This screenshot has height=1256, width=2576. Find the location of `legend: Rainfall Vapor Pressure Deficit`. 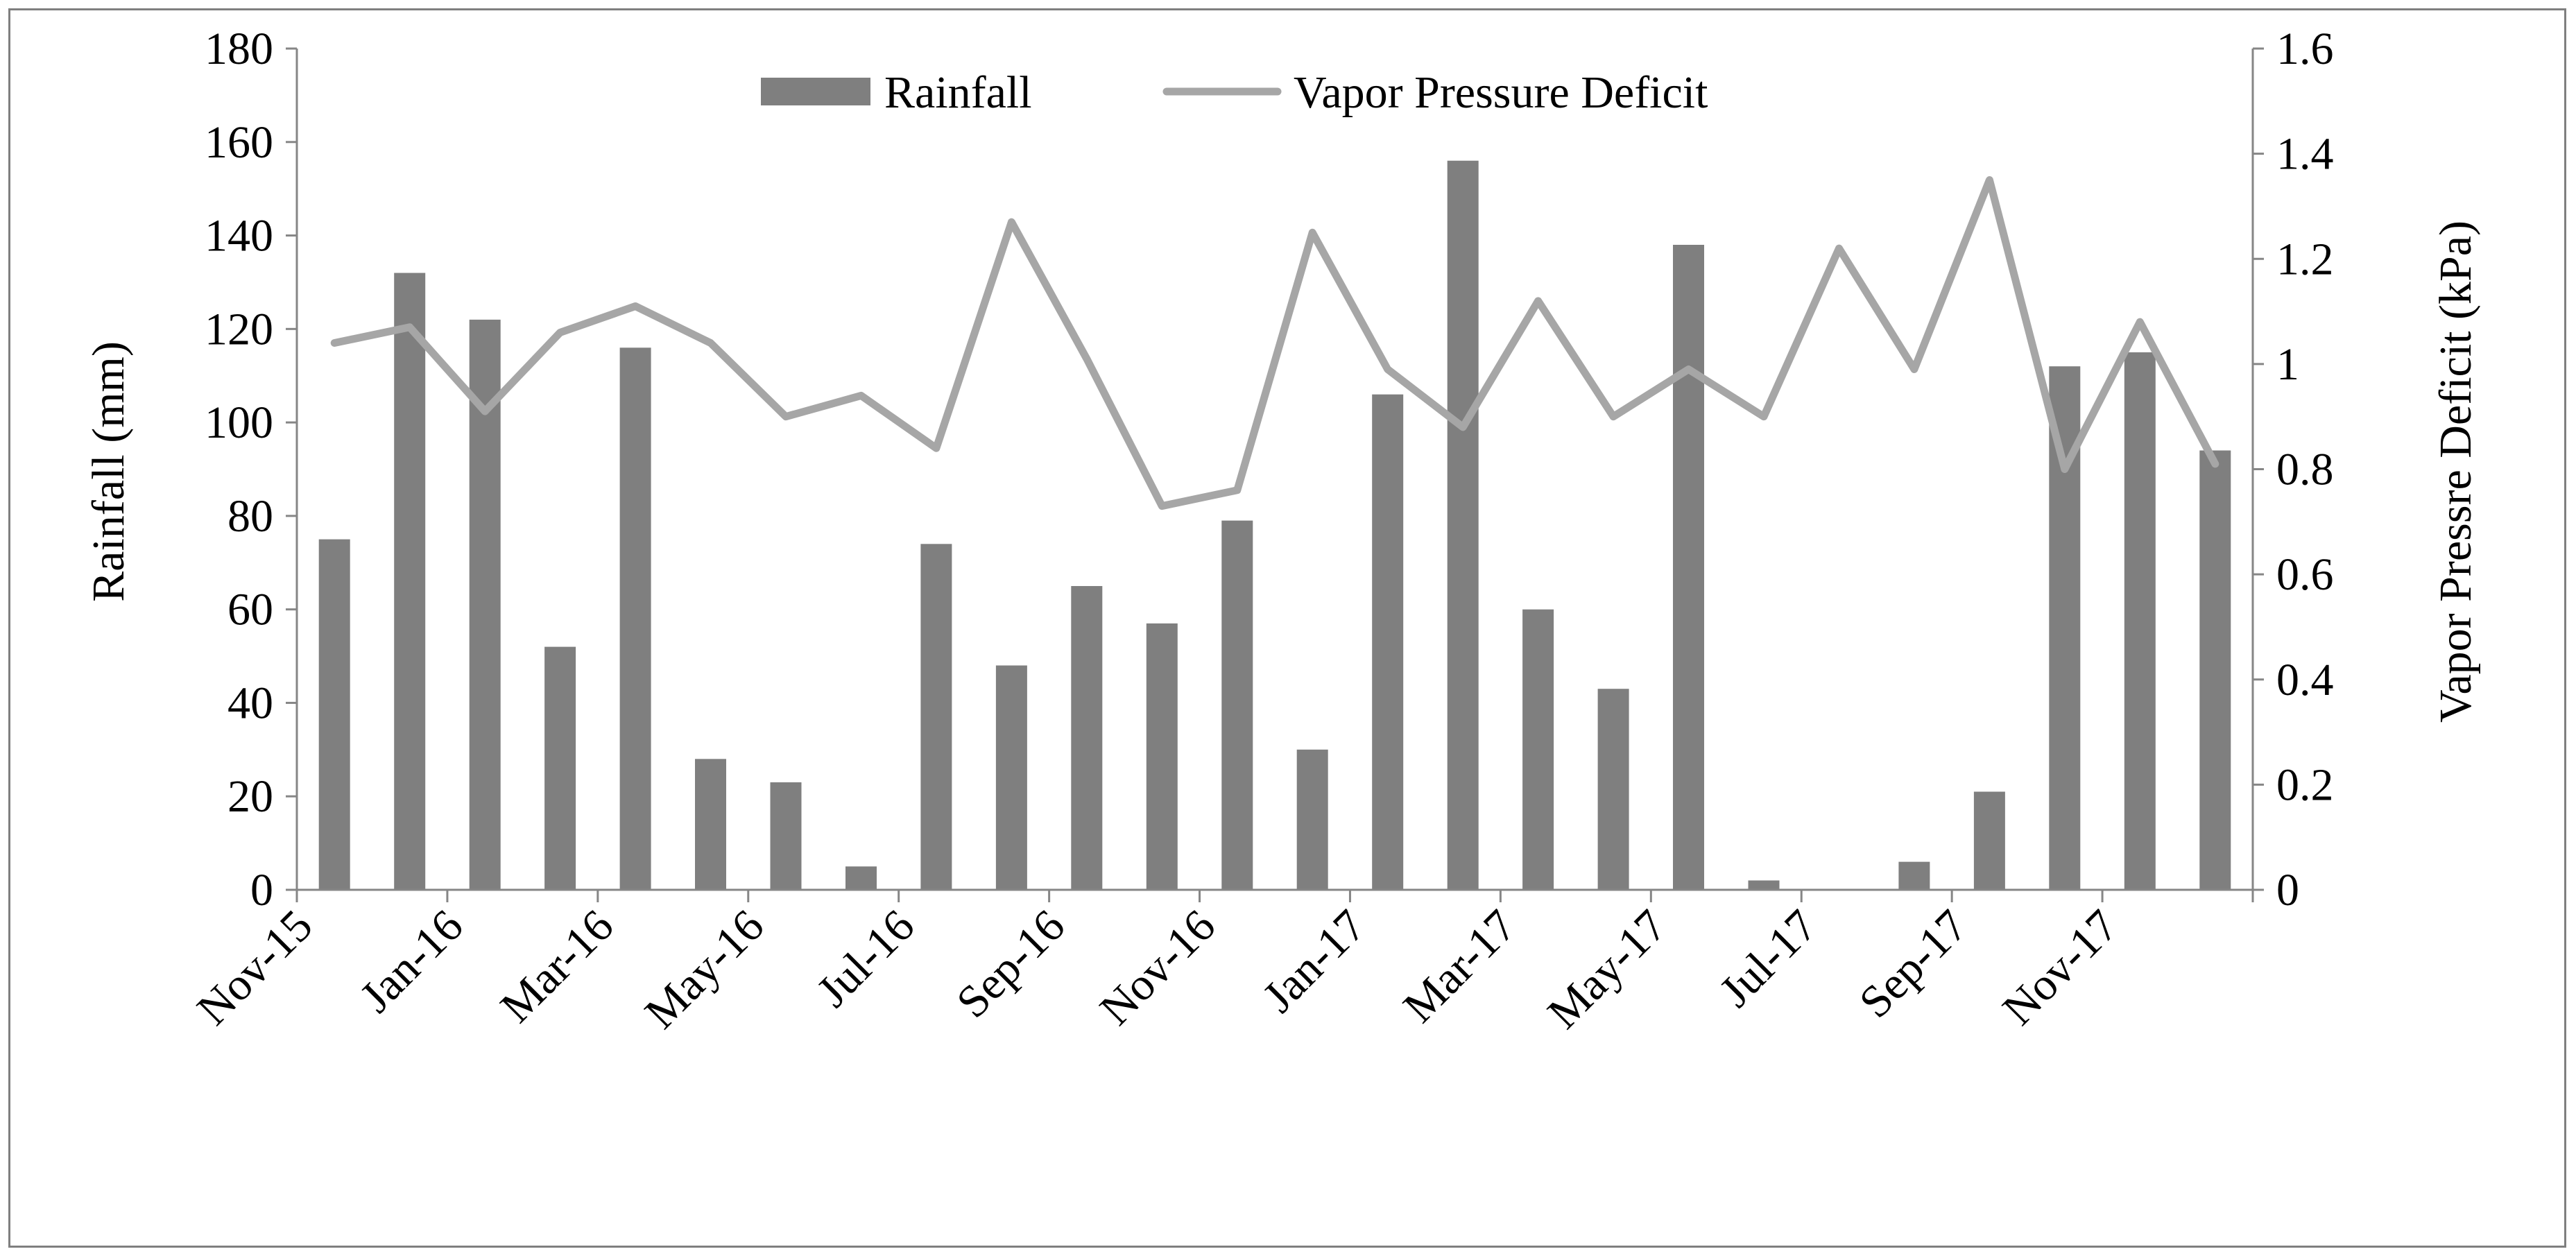

legend: Rainfall Vapor Pressure Deficit is located at coordinates (1234, 92).